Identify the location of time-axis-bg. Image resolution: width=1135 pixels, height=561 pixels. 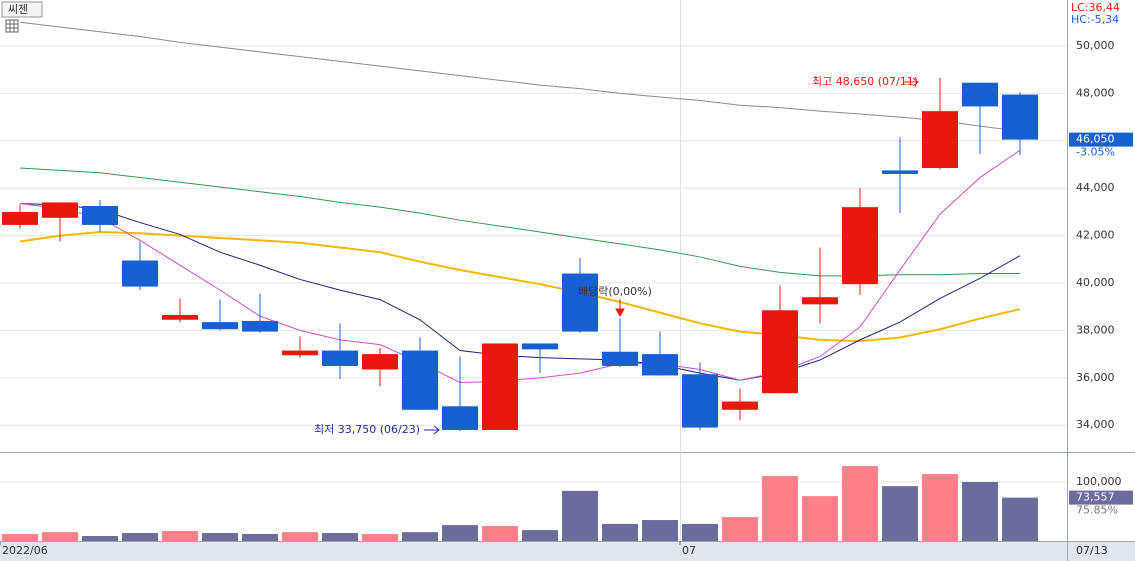
(567, 551).